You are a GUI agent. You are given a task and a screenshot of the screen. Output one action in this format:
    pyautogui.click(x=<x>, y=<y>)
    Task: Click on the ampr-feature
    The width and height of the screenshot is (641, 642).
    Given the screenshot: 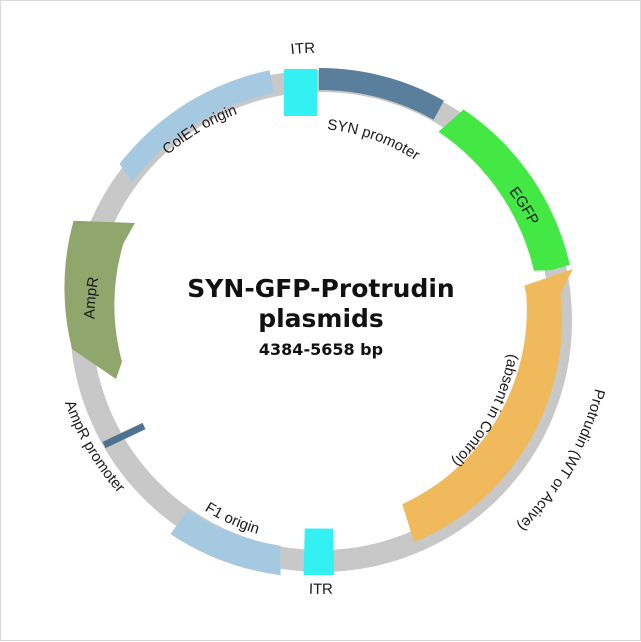 What is the action you would take?
    pyautogui.click(x=99, y=299)
    